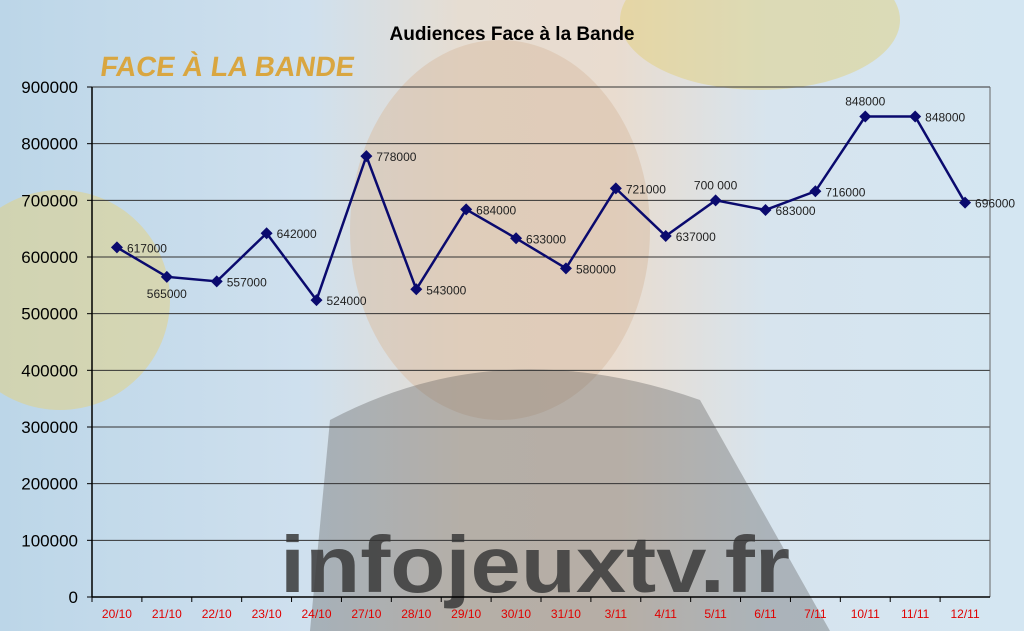 This screenshot has height=631, width=1024. What do you see at coordinates (297, 234) in the screenshot?
I see `data-label: 642000` at bounding box center [297, 234].